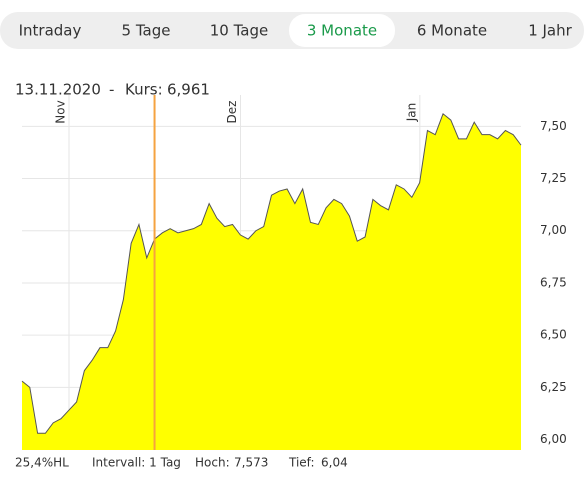  I want to click on footer-range: 25,4%HL, so click(42, 463).